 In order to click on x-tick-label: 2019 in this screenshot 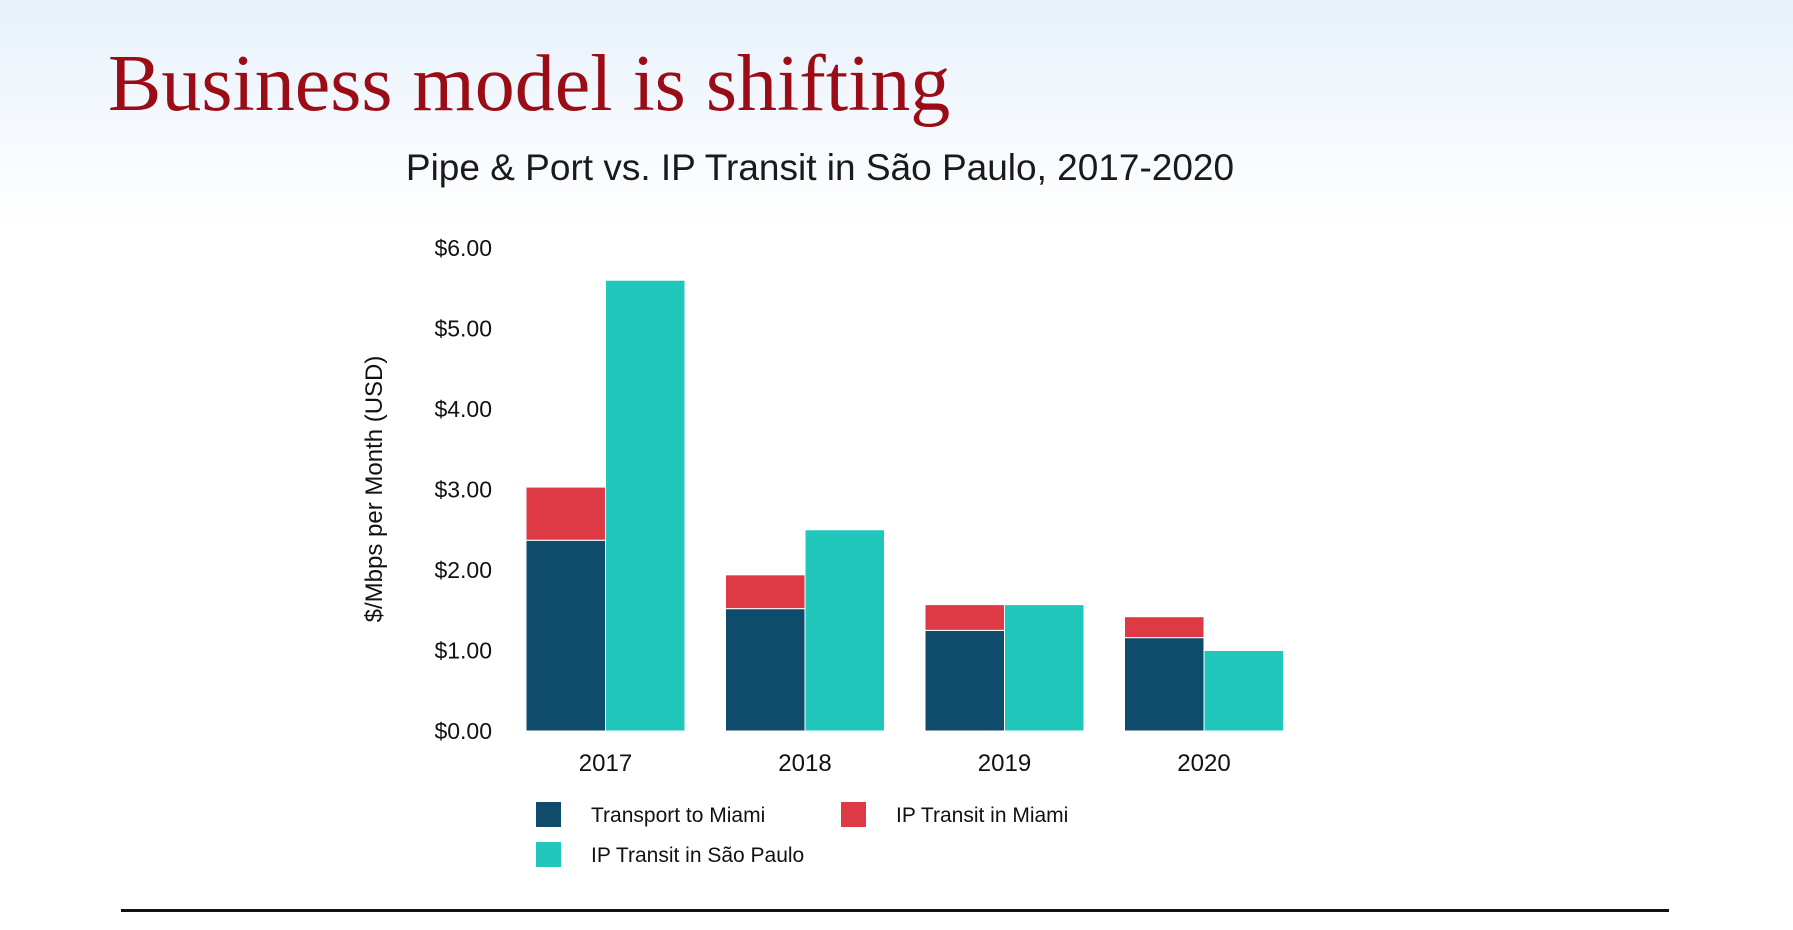, I will do `click(1004, 763)`.